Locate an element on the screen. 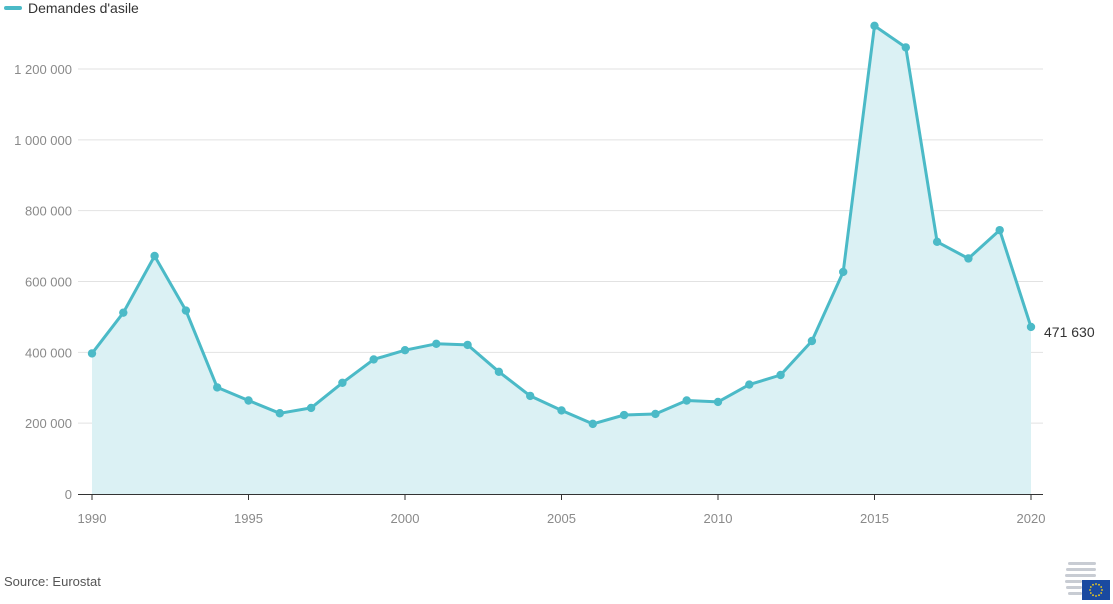 This screenshot has width=1113, height=604. x-axis: 1990 1995 2000 2005 2010 2015 2020 is located at coordinates (562, 510).